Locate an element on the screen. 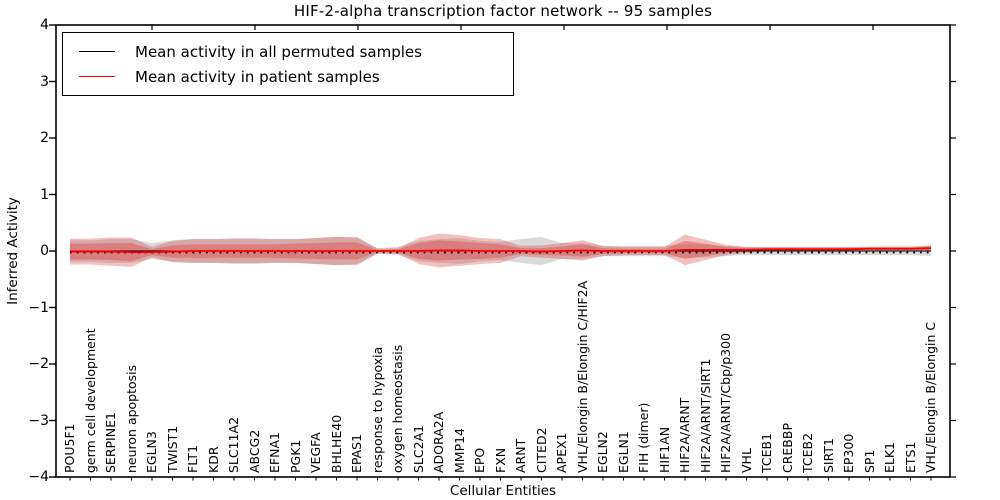 This screenshot has height=500, width=1000. x-tick-label: POU5F1 is located at coordinates (69, 448).